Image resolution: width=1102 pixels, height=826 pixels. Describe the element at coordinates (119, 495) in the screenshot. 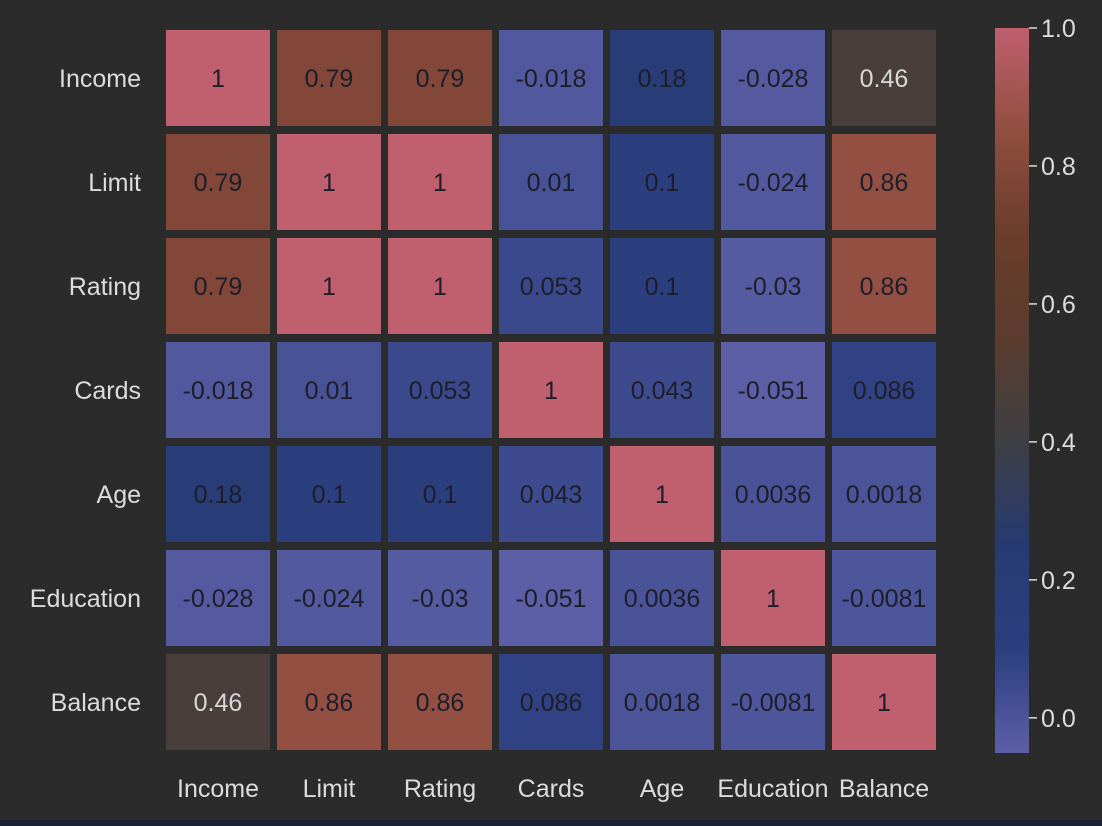

I see `row-label-age: Age` at that location.